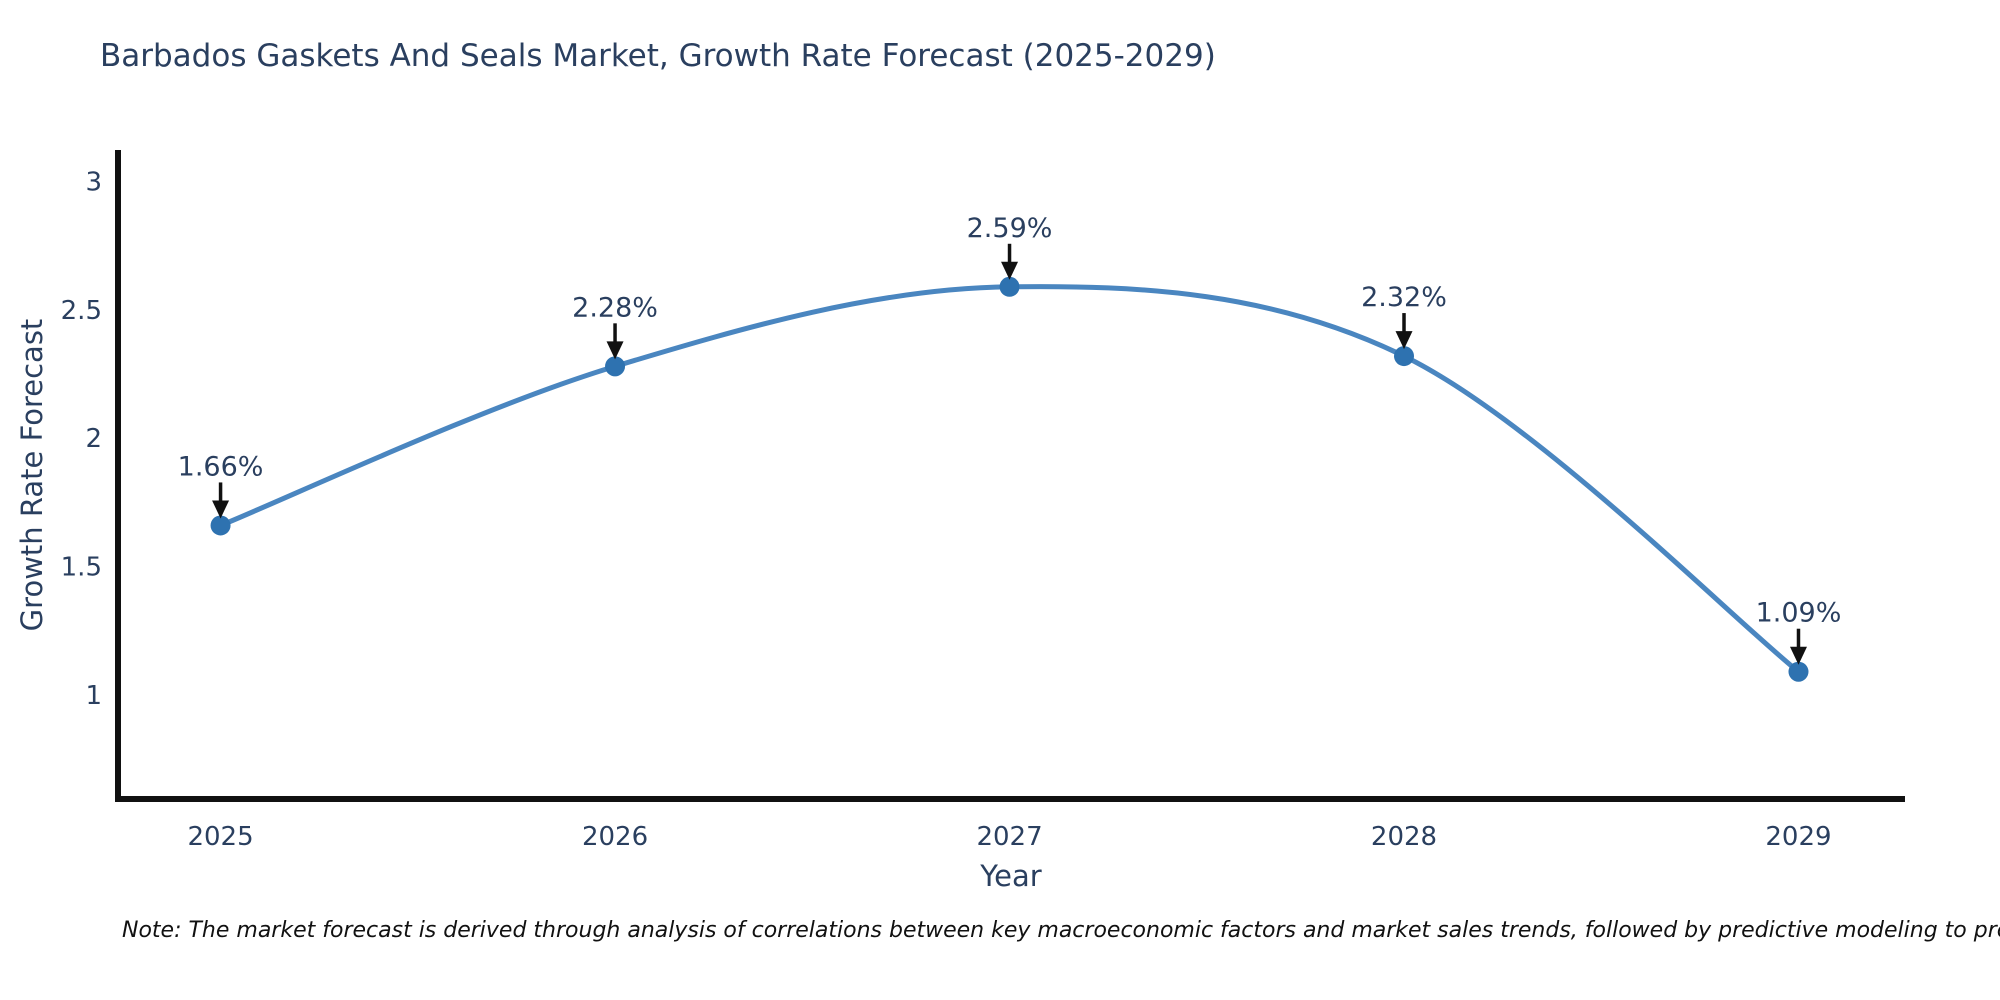  Describe the element at coordinates (1799, 613) in the screenshot. I see `point-value-label: 1.09%` at that location.